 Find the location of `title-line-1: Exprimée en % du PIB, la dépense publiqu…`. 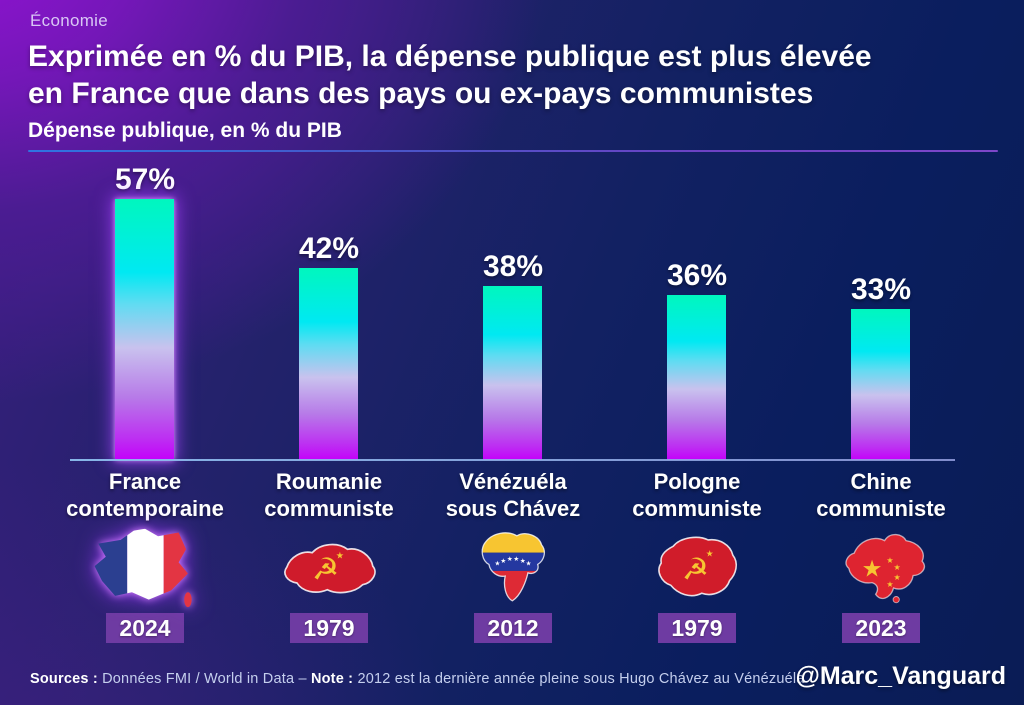

title-line-1: Exprimée en % du PIB, la dépense publiqu… is located at coordinates (450, 56).